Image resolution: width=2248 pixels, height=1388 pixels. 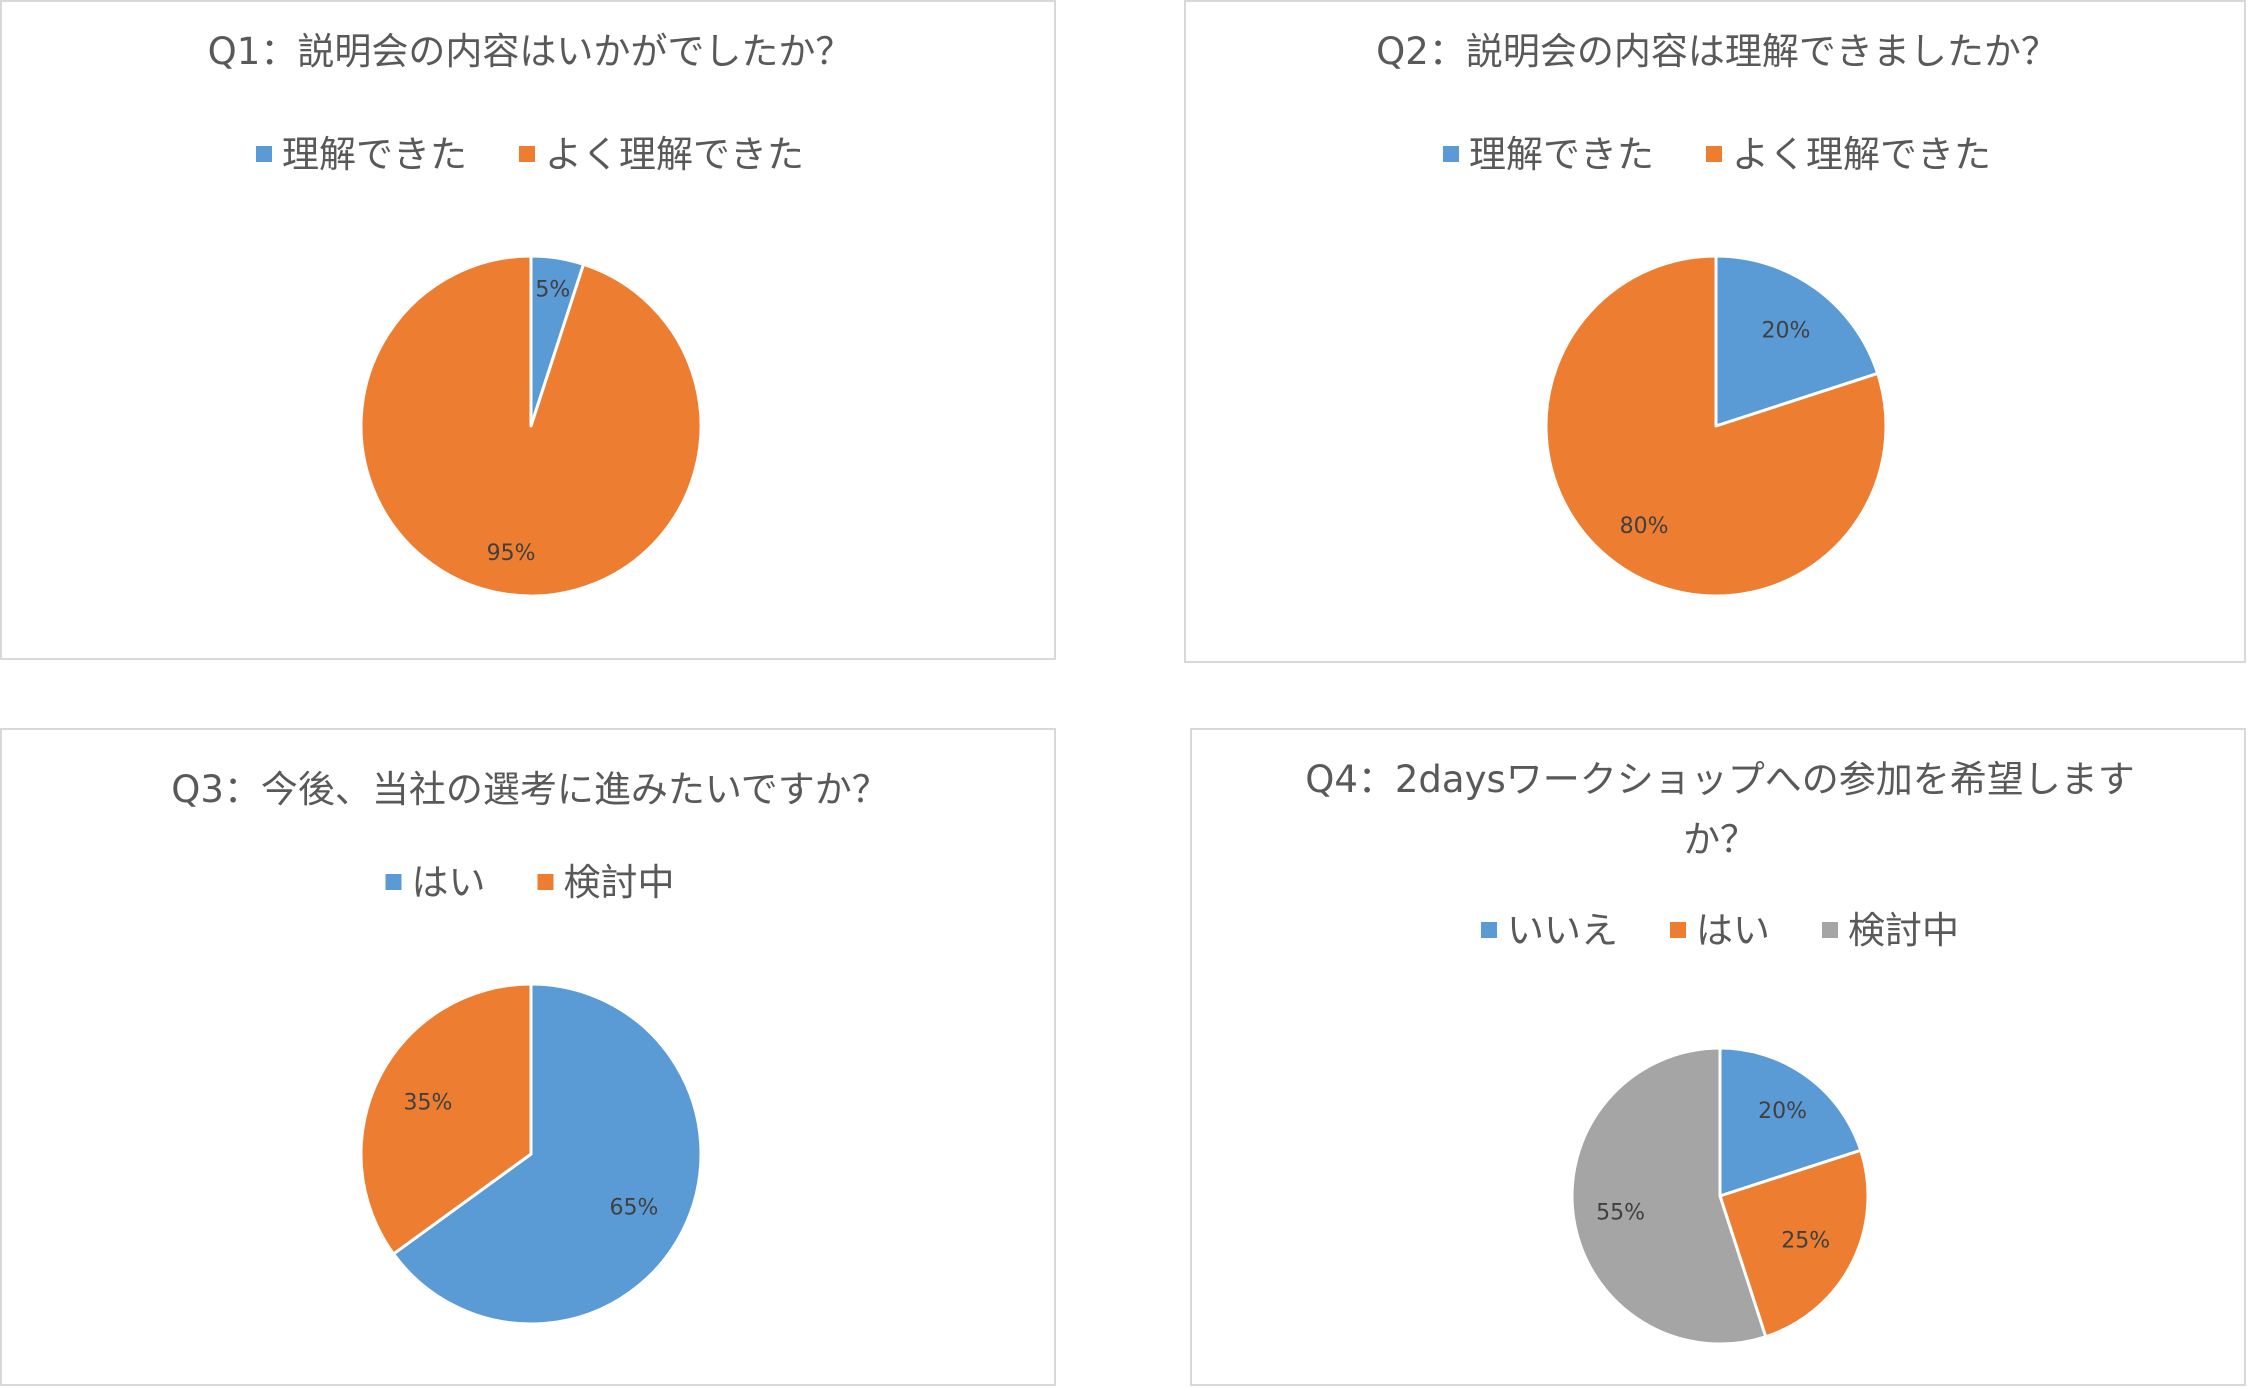 What do you see at coordinates (1720, 839) in the screenshot?
I see `chart-title: か？` at bounding box center [1720, 839].